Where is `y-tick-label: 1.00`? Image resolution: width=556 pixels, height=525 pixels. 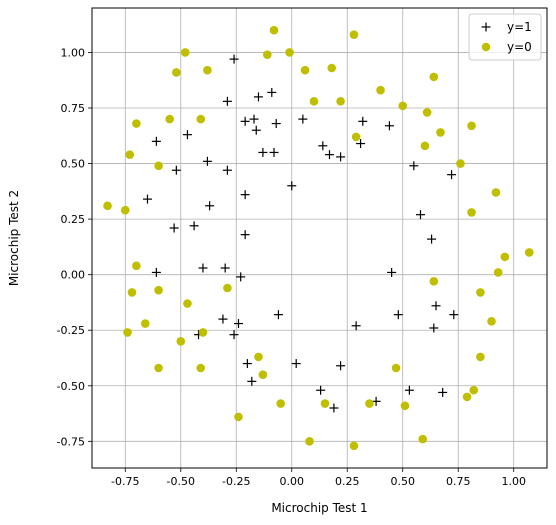 y-tick-label: 1.00 is located at coordinates (73, 52).